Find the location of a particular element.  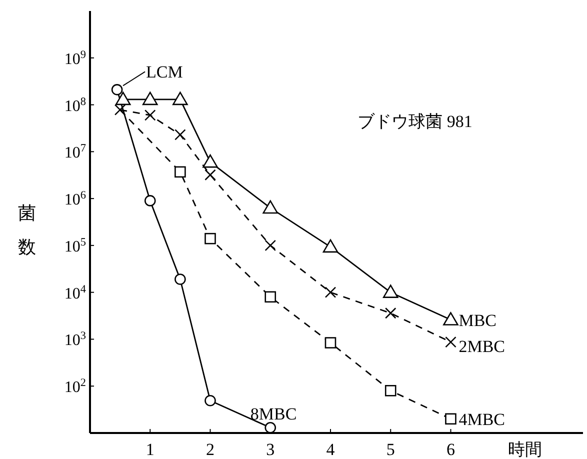

y-axis-title: 菌数 is located at coordinates (27, 230).